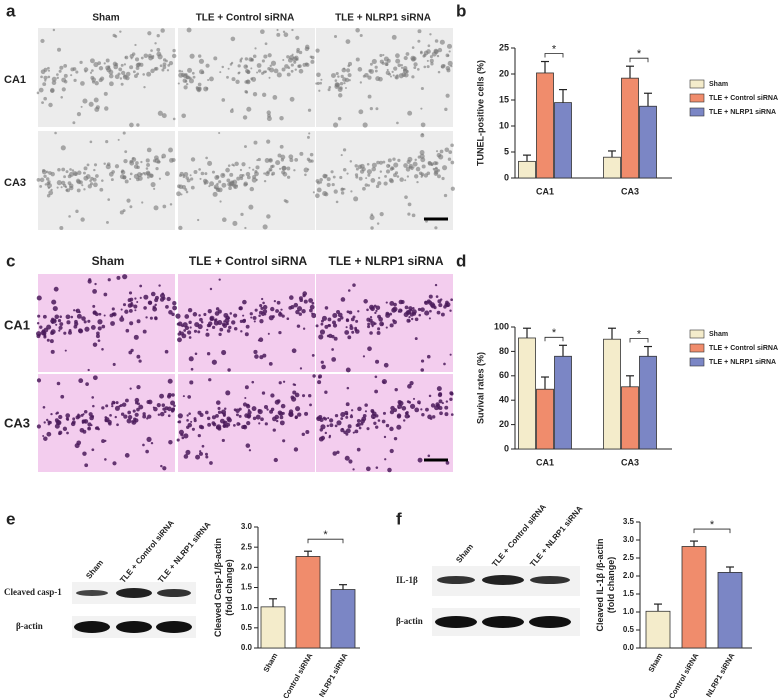 This screenshot has height=698, width=778. What do you see at coordinates (629, 611) in the screenshot?
I see `y-tick-label: 1.0` at bounding box center [629, 611].